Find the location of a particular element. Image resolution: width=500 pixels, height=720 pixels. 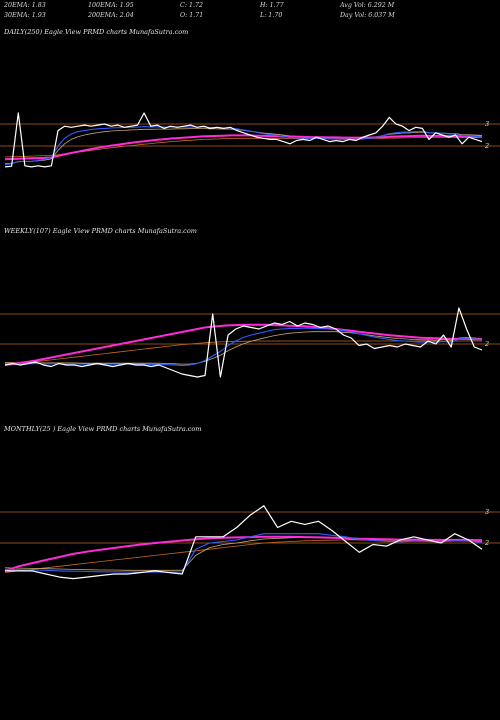

stat-close: O: 1.71 is located at coordinates (191, 15).